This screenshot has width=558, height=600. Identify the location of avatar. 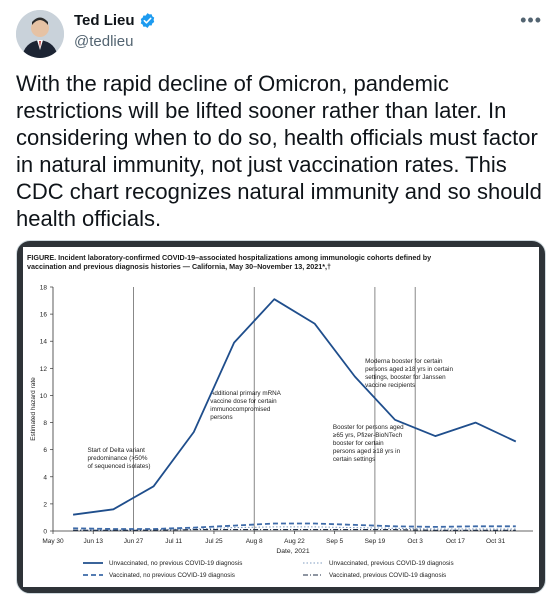
(40, 34).